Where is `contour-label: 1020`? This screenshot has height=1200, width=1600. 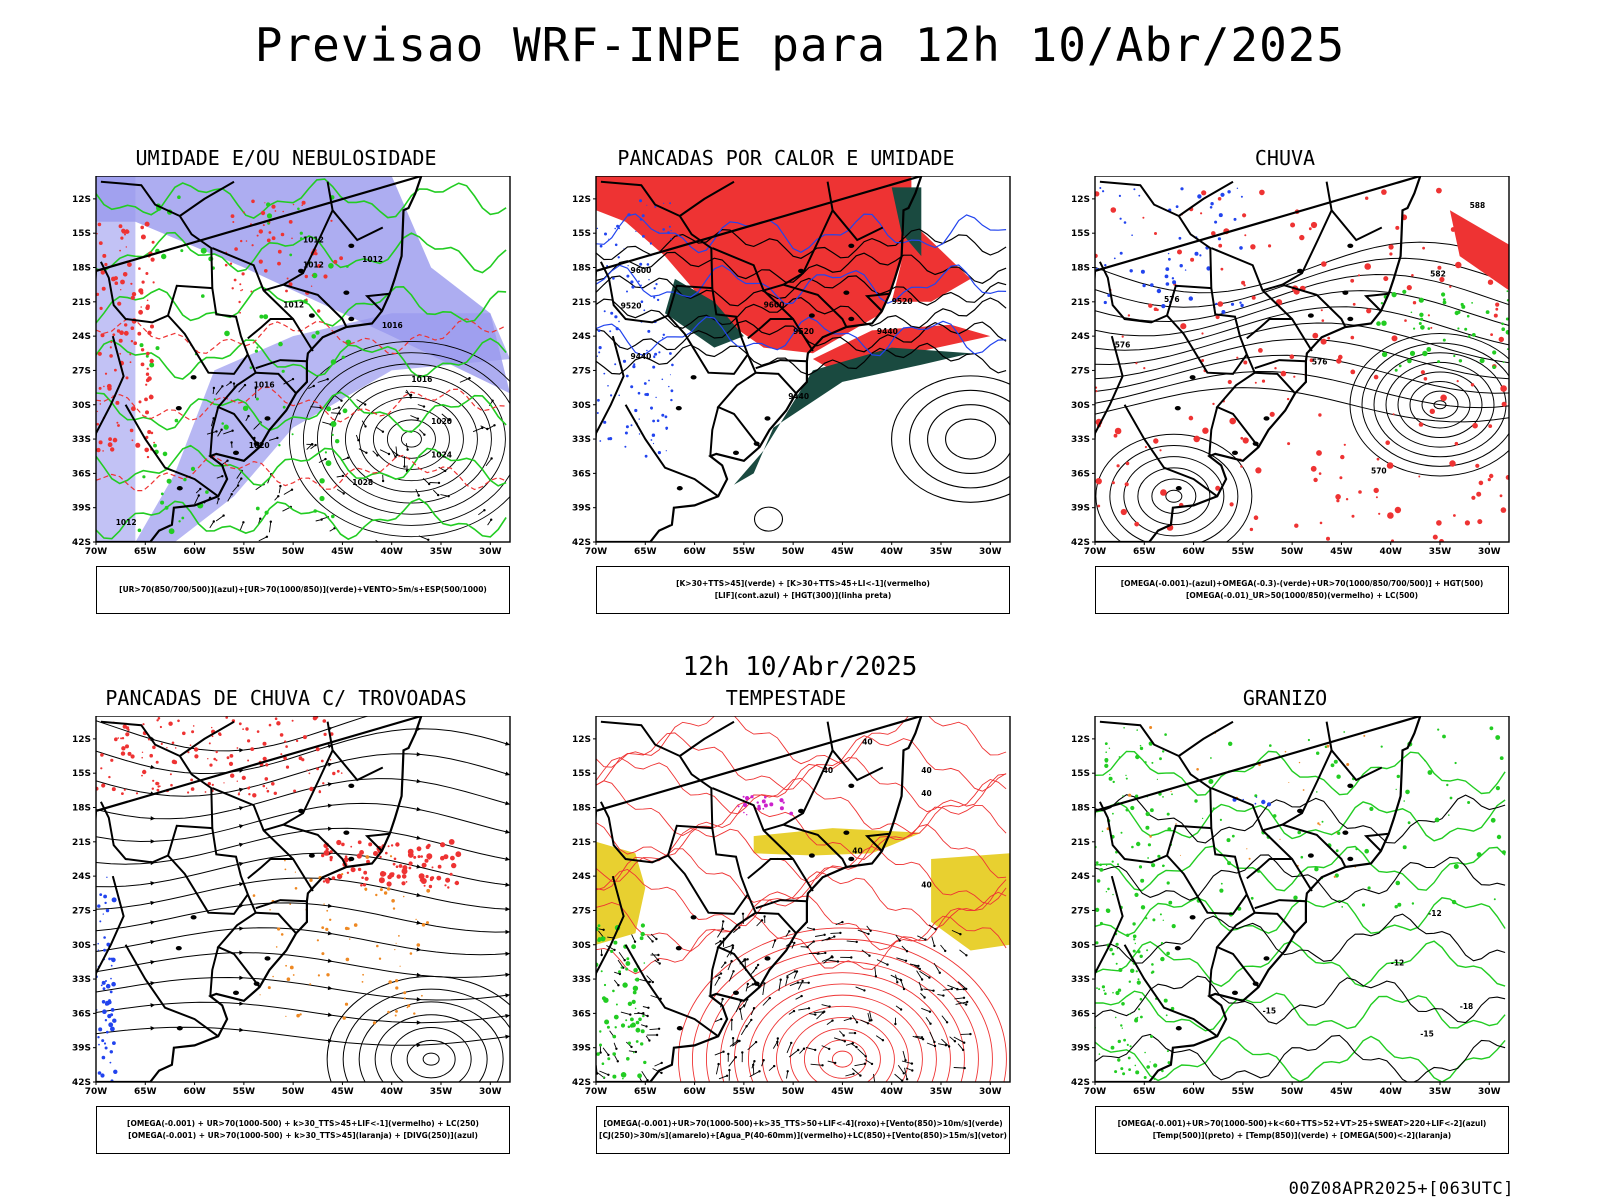 contour-label: 1020 is located at coordinates (441, 421).